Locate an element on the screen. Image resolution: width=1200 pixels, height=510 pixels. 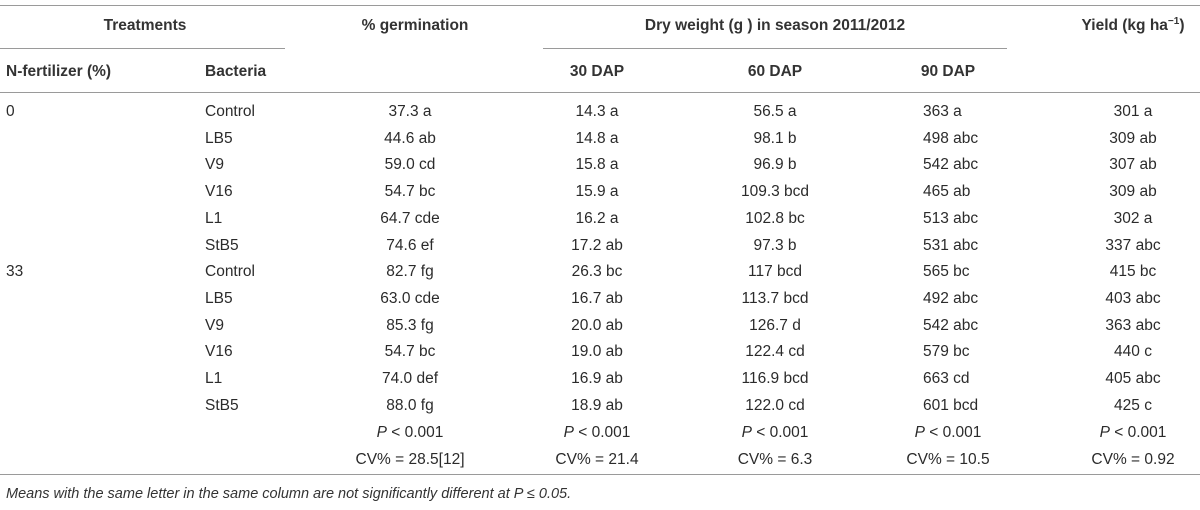
p-value-dap30: P < 0.001 is located at coordinates (597, 433).